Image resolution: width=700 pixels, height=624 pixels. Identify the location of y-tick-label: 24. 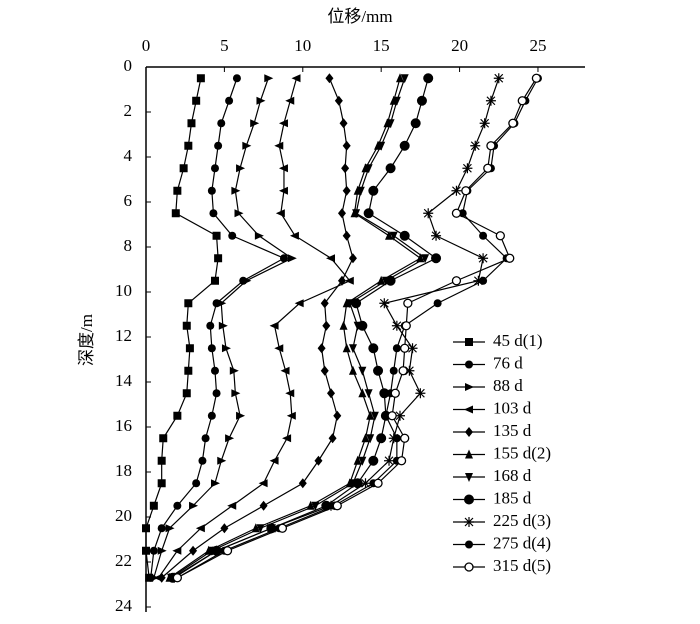
(124, 605).